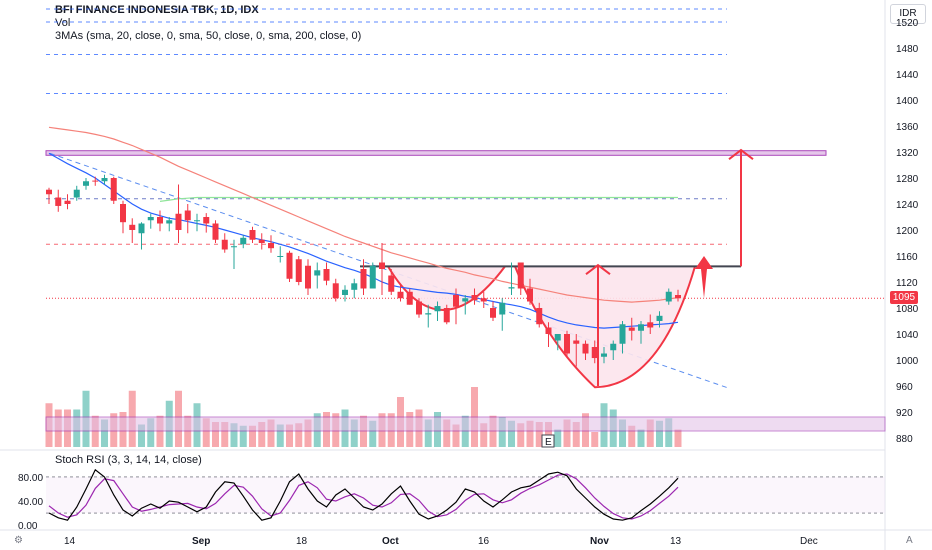 Image resolution: width=932 pixels, height=550 pixels. I want to click on stoch-rsi-d-line, so click(363, 496).